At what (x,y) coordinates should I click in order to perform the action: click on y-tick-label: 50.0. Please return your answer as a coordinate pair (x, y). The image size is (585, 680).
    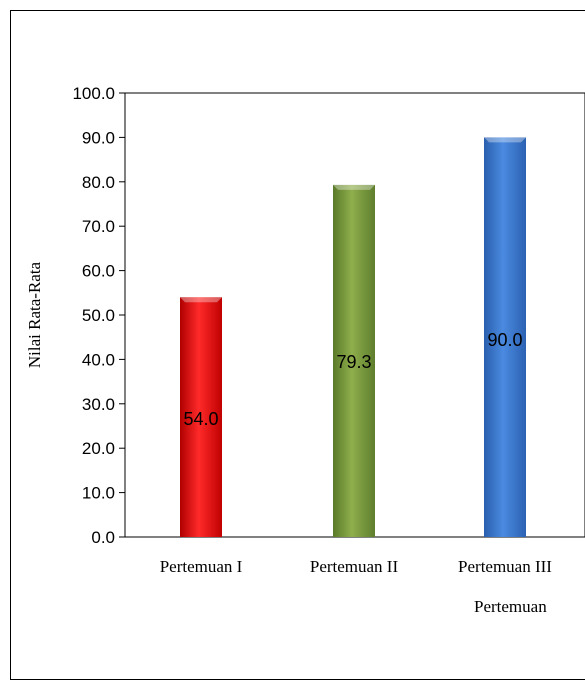
    Looking at the image, I should click on (98, 315).